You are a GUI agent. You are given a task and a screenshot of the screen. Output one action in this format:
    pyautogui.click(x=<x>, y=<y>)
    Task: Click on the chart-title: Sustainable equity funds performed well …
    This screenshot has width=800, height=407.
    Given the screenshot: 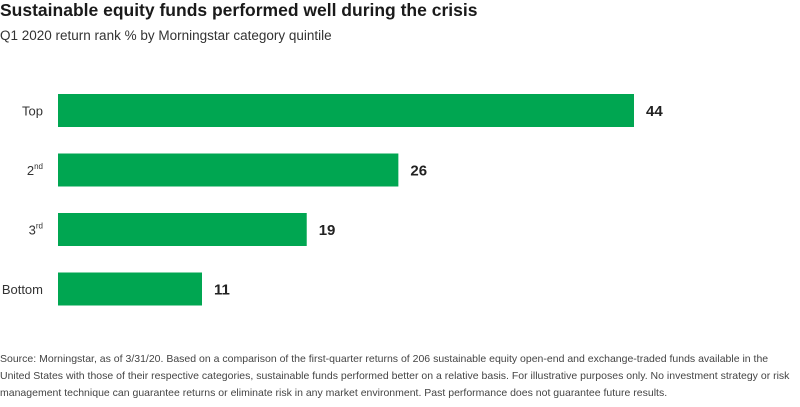 What is the action you would take?
    pyautogui.click(x=239, y=10)
    